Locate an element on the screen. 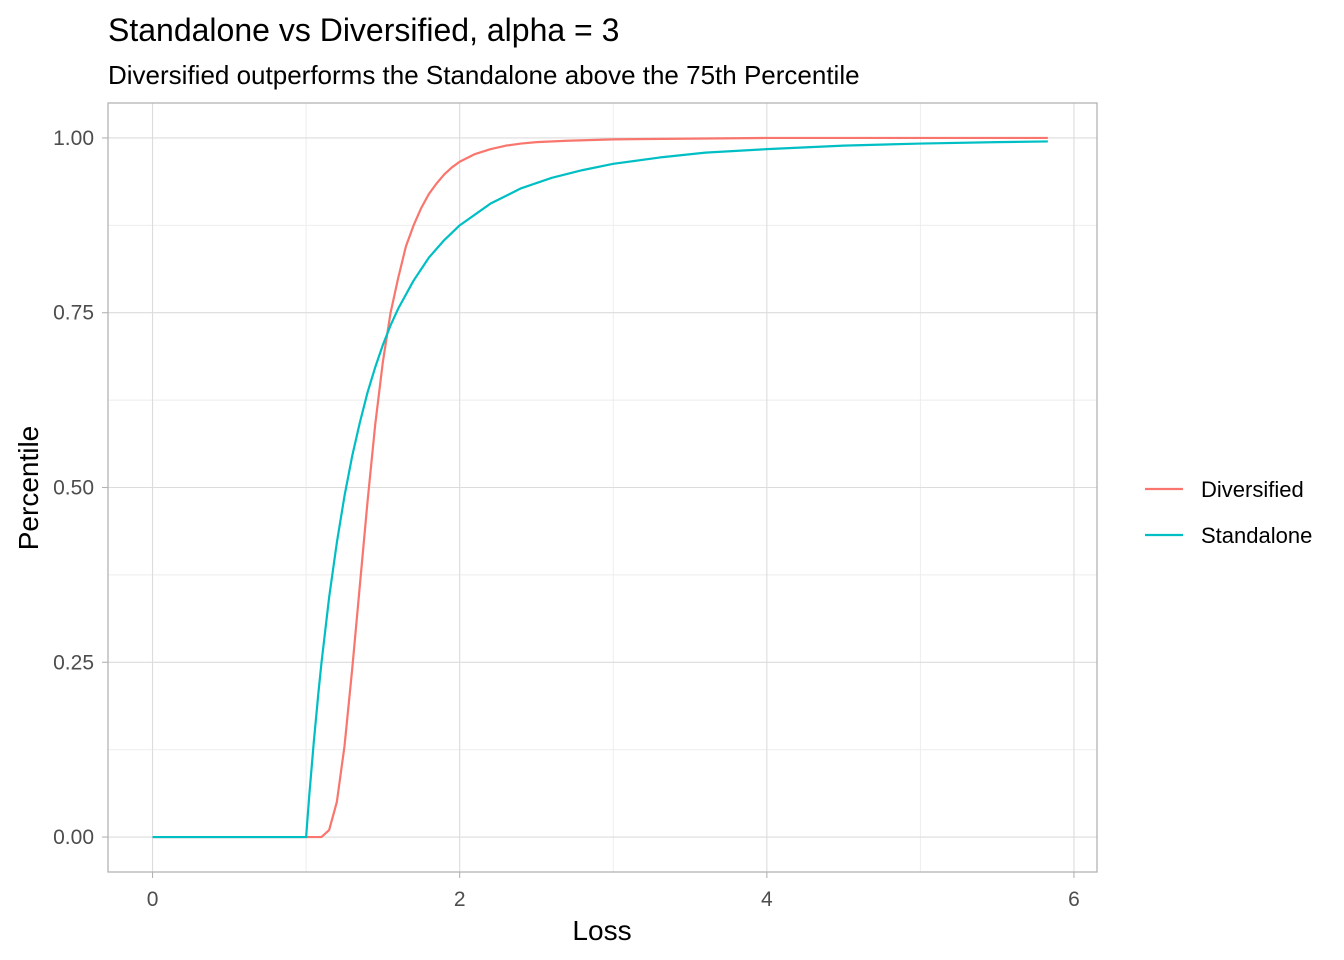 The image size is (1344, 960). legend-label-standalone: Standalone is located at coordinates (1256, 535).